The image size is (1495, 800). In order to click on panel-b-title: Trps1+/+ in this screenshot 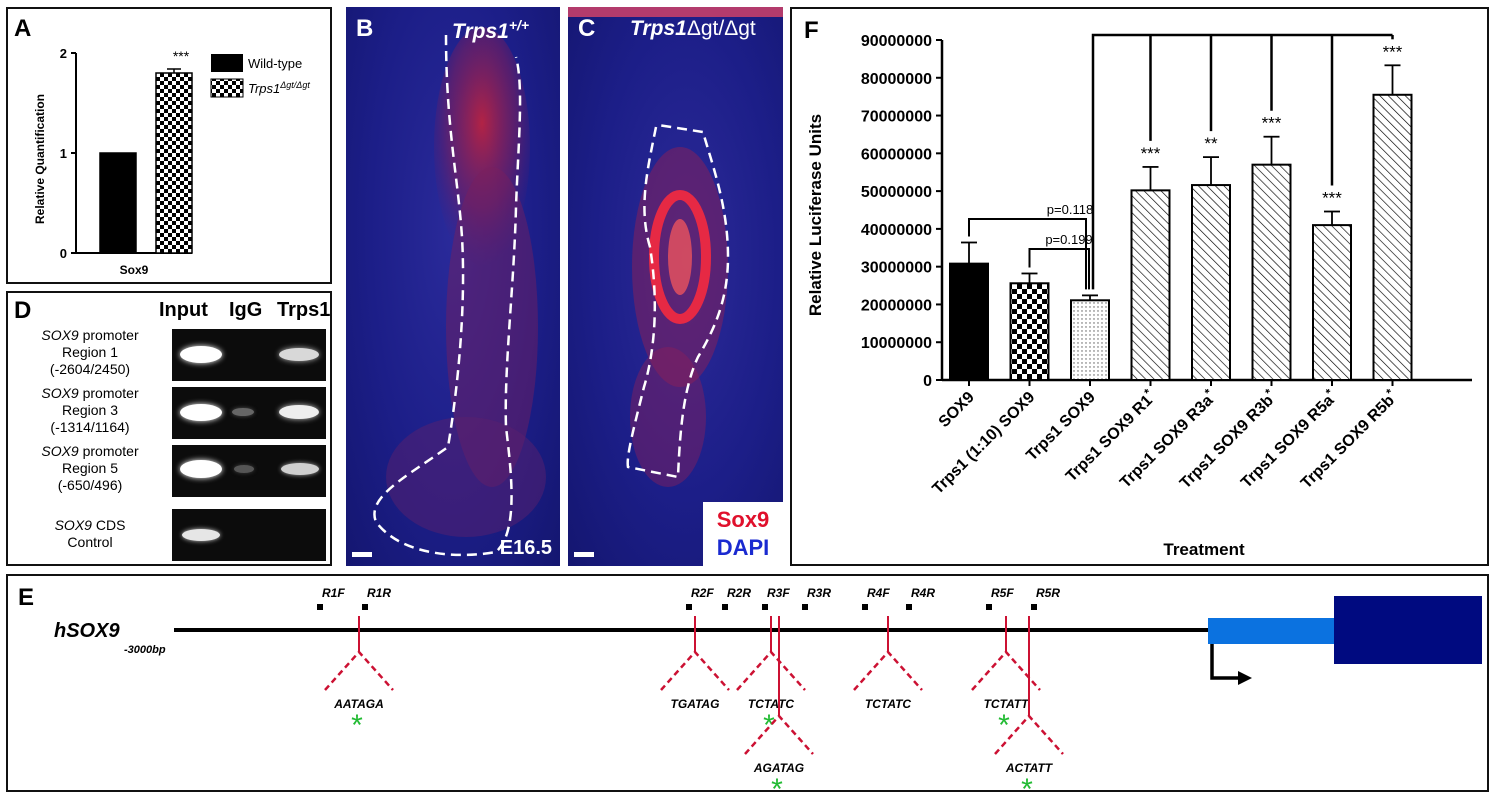, I will do `click(491, 30)`.